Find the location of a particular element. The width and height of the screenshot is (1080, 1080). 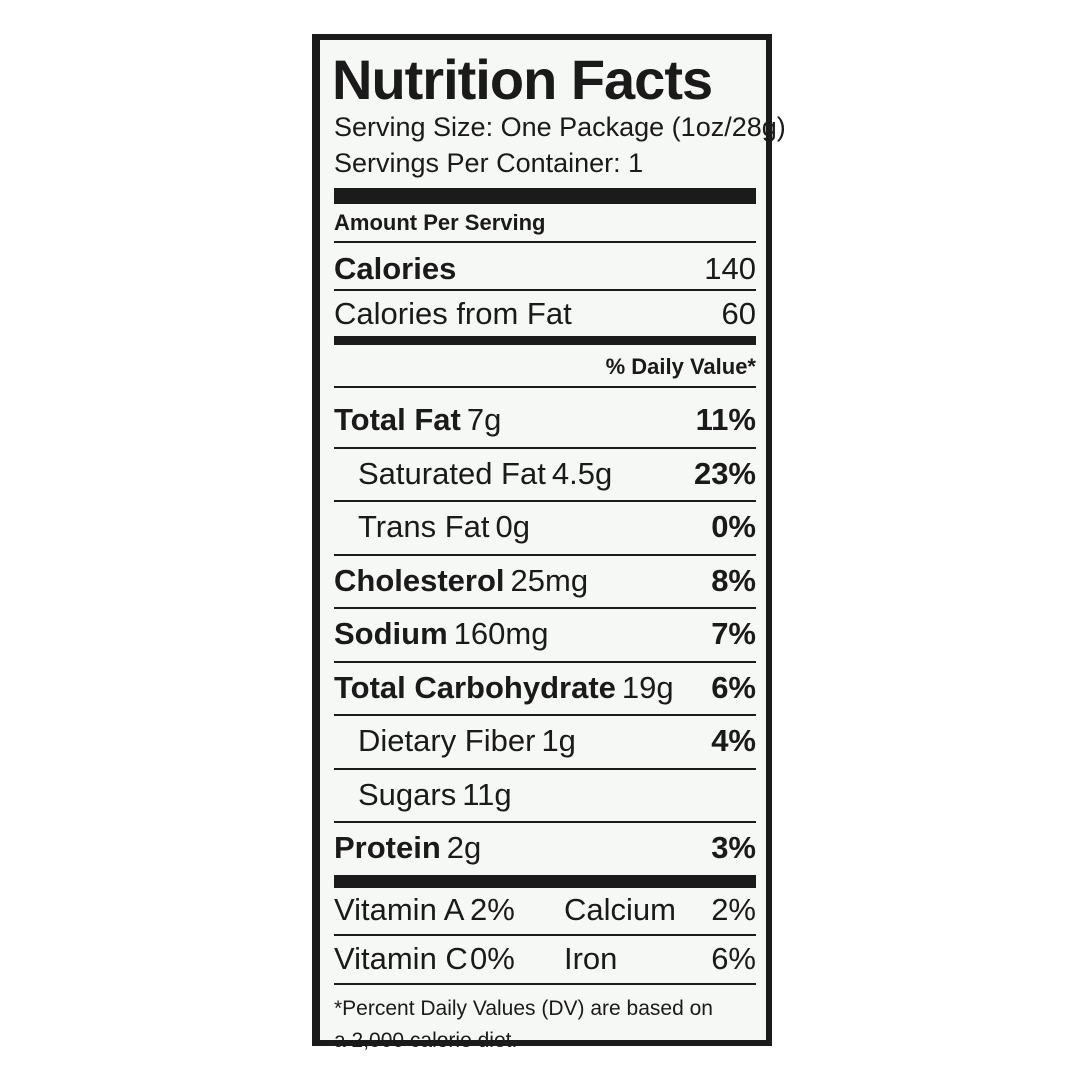

calories-value: 140 is located at coordinates (730, 268).